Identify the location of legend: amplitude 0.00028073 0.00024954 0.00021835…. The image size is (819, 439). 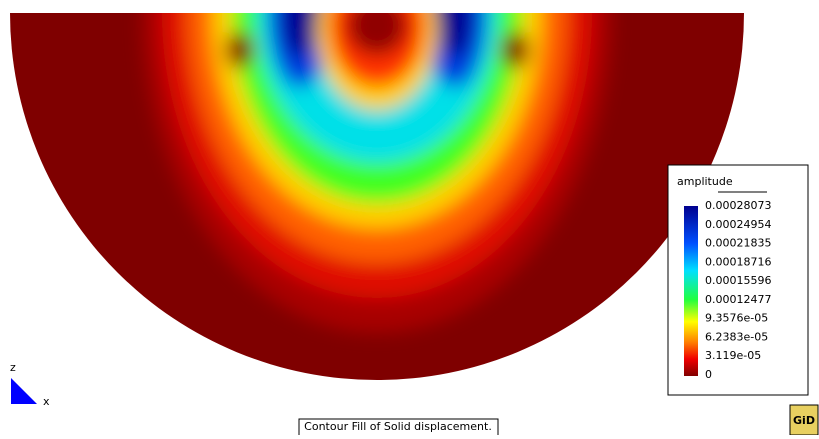
(738, 280).